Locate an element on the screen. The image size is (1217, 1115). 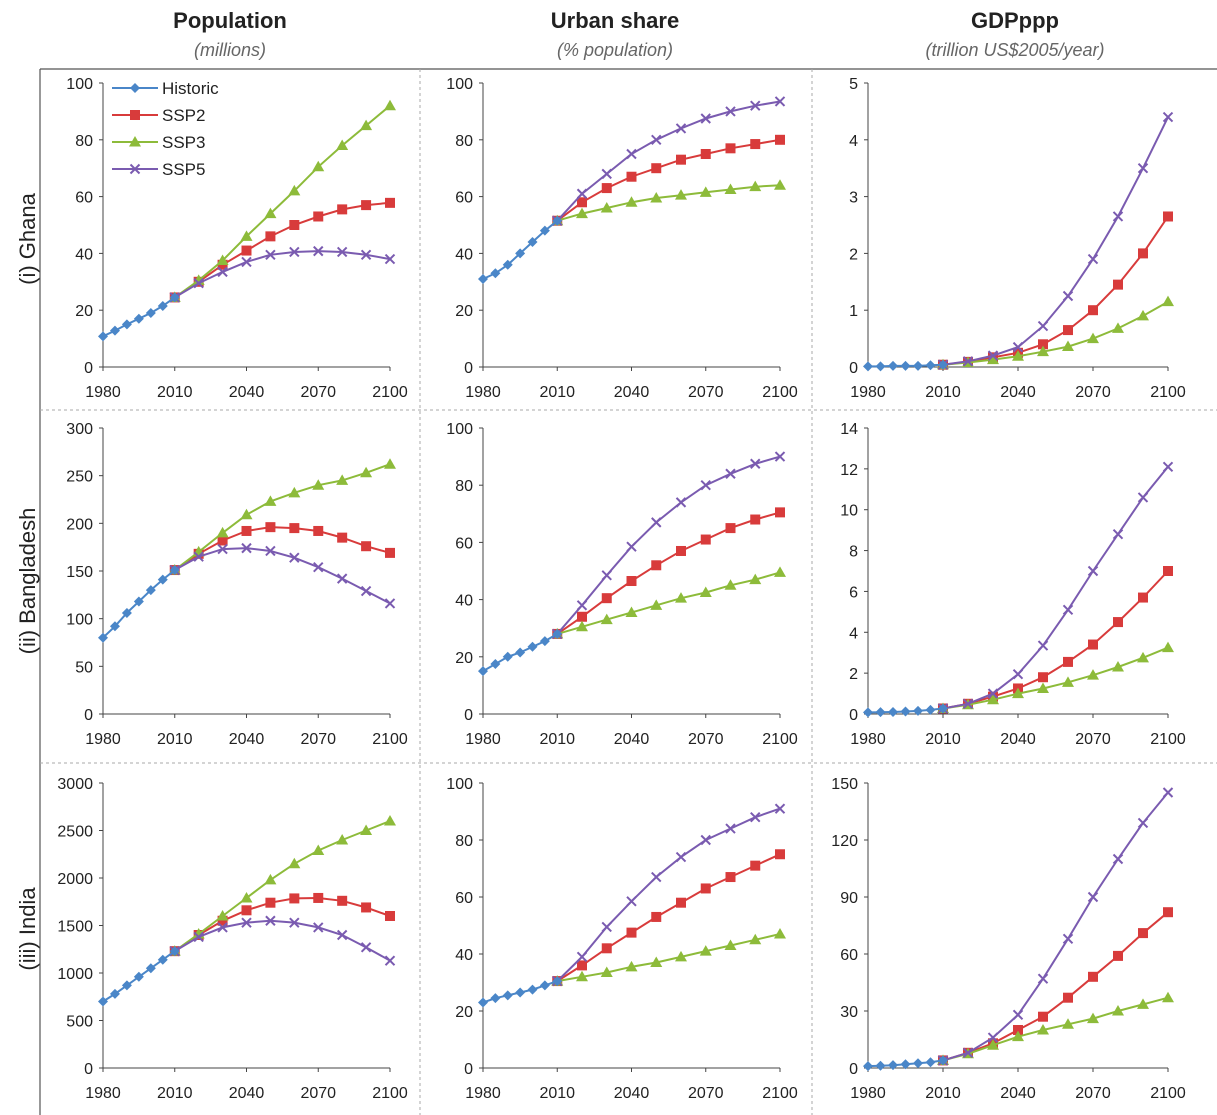
y-tick-label: 1 is located at coordinates (853, 311).